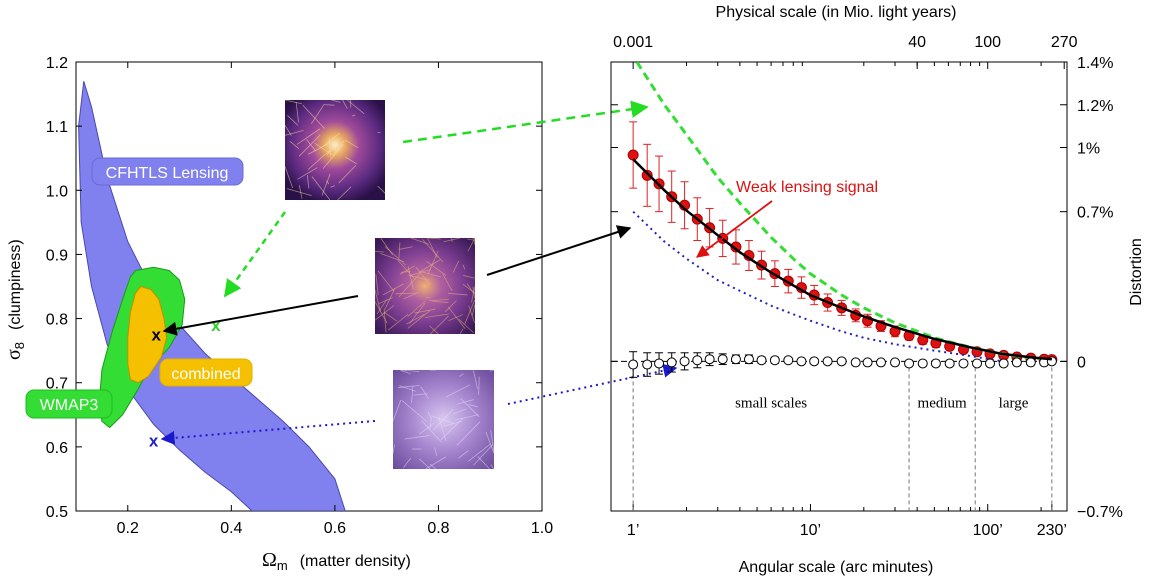 Image resolution: width=1151 pixels, height=586 pixels. What do you see at coordinates (157, 335) in the screenshot?
I see `parameter-marker-0: x` at bounding box center [157, 335].